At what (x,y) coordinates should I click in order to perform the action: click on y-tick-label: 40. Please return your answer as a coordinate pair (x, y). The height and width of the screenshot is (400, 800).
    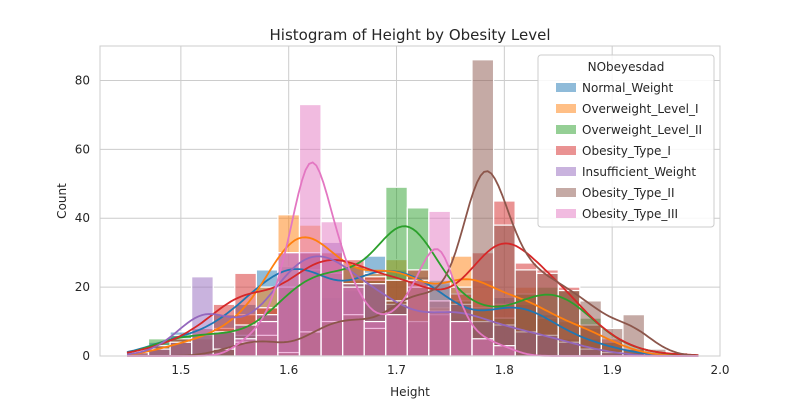
    Looking at the image, I should click on (82, 218).